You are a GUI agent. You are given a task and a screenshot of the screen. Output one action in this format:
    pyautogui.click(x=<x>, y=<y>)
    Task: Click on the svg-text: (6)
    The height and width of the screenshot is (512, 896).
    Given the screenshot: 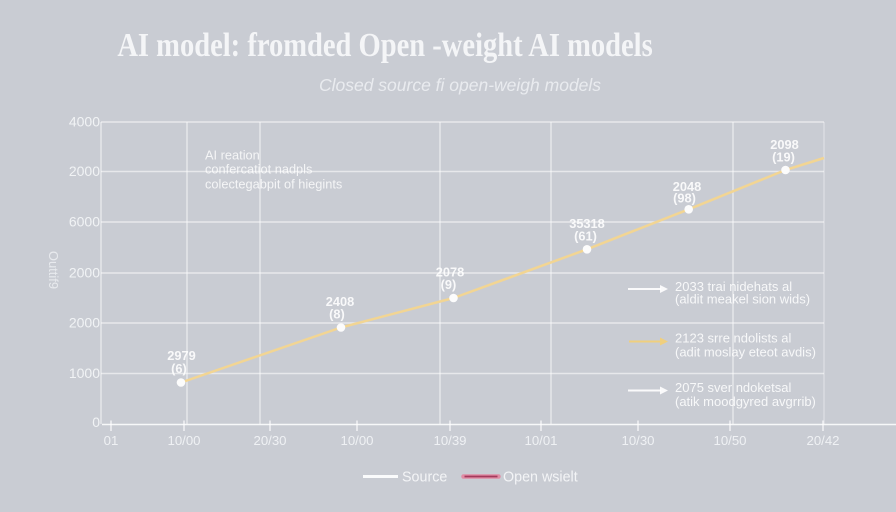 What is the action you would take?
    pyautogui.click(x=179, y=368)
    